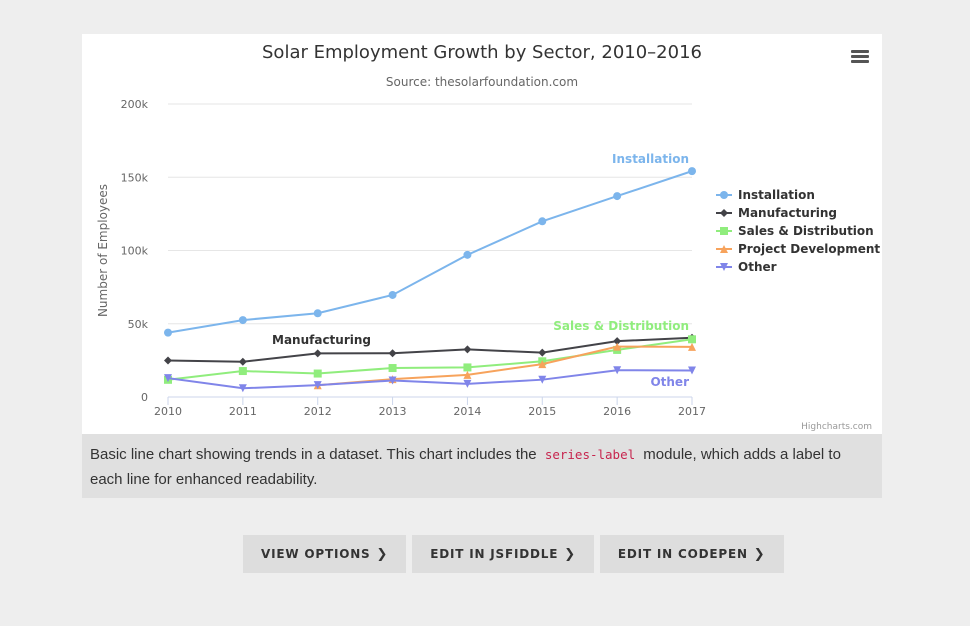  I want to click on x-tick-label: 2016, so click(617, 411).